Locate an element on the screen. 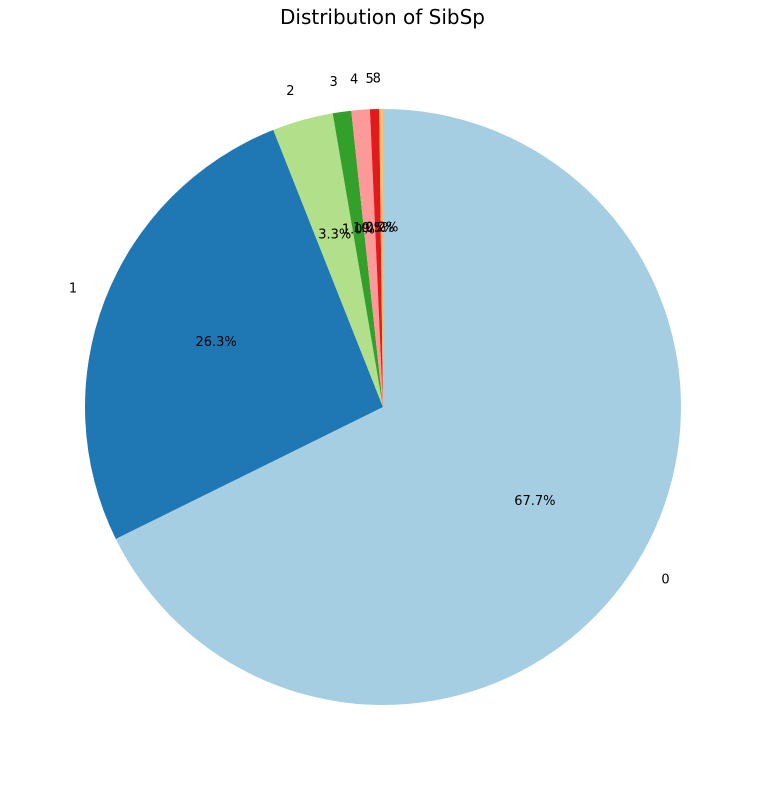  slice-label-1: 1 is located at coordinates (73, 289).